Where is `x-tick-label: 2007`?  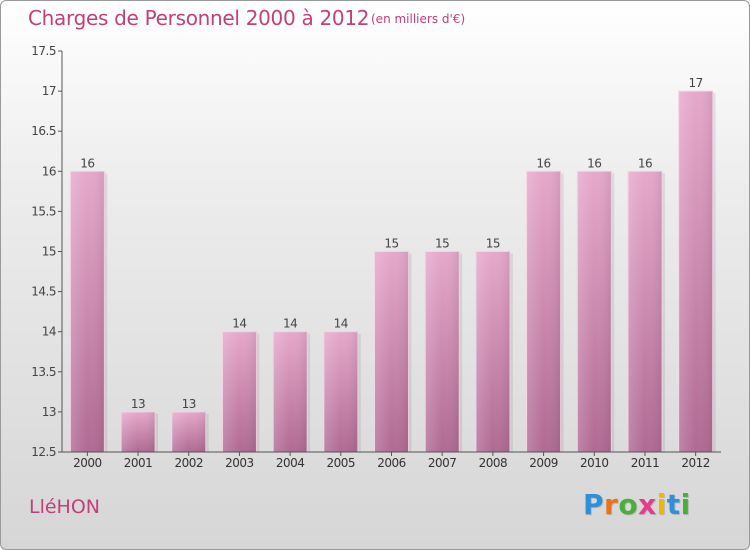 x-tick-label: 2007 is located at coordinates (442, 463).